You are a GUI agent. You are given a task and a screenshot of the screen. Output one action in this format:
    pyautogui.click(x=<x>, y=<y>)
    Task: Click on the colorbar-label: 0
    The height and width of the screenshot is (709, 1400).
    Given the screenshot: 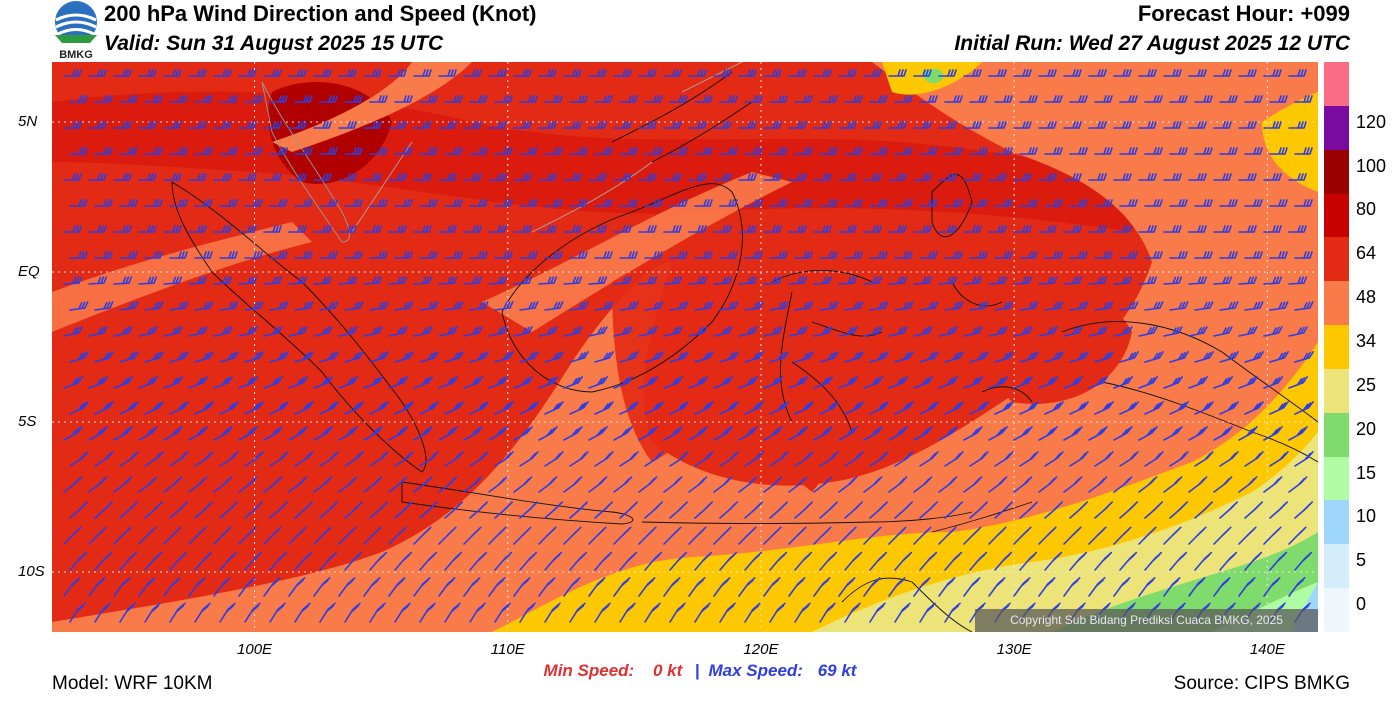 What is the action you would take?
    pyautogui.click(x=1361, y=604)
    